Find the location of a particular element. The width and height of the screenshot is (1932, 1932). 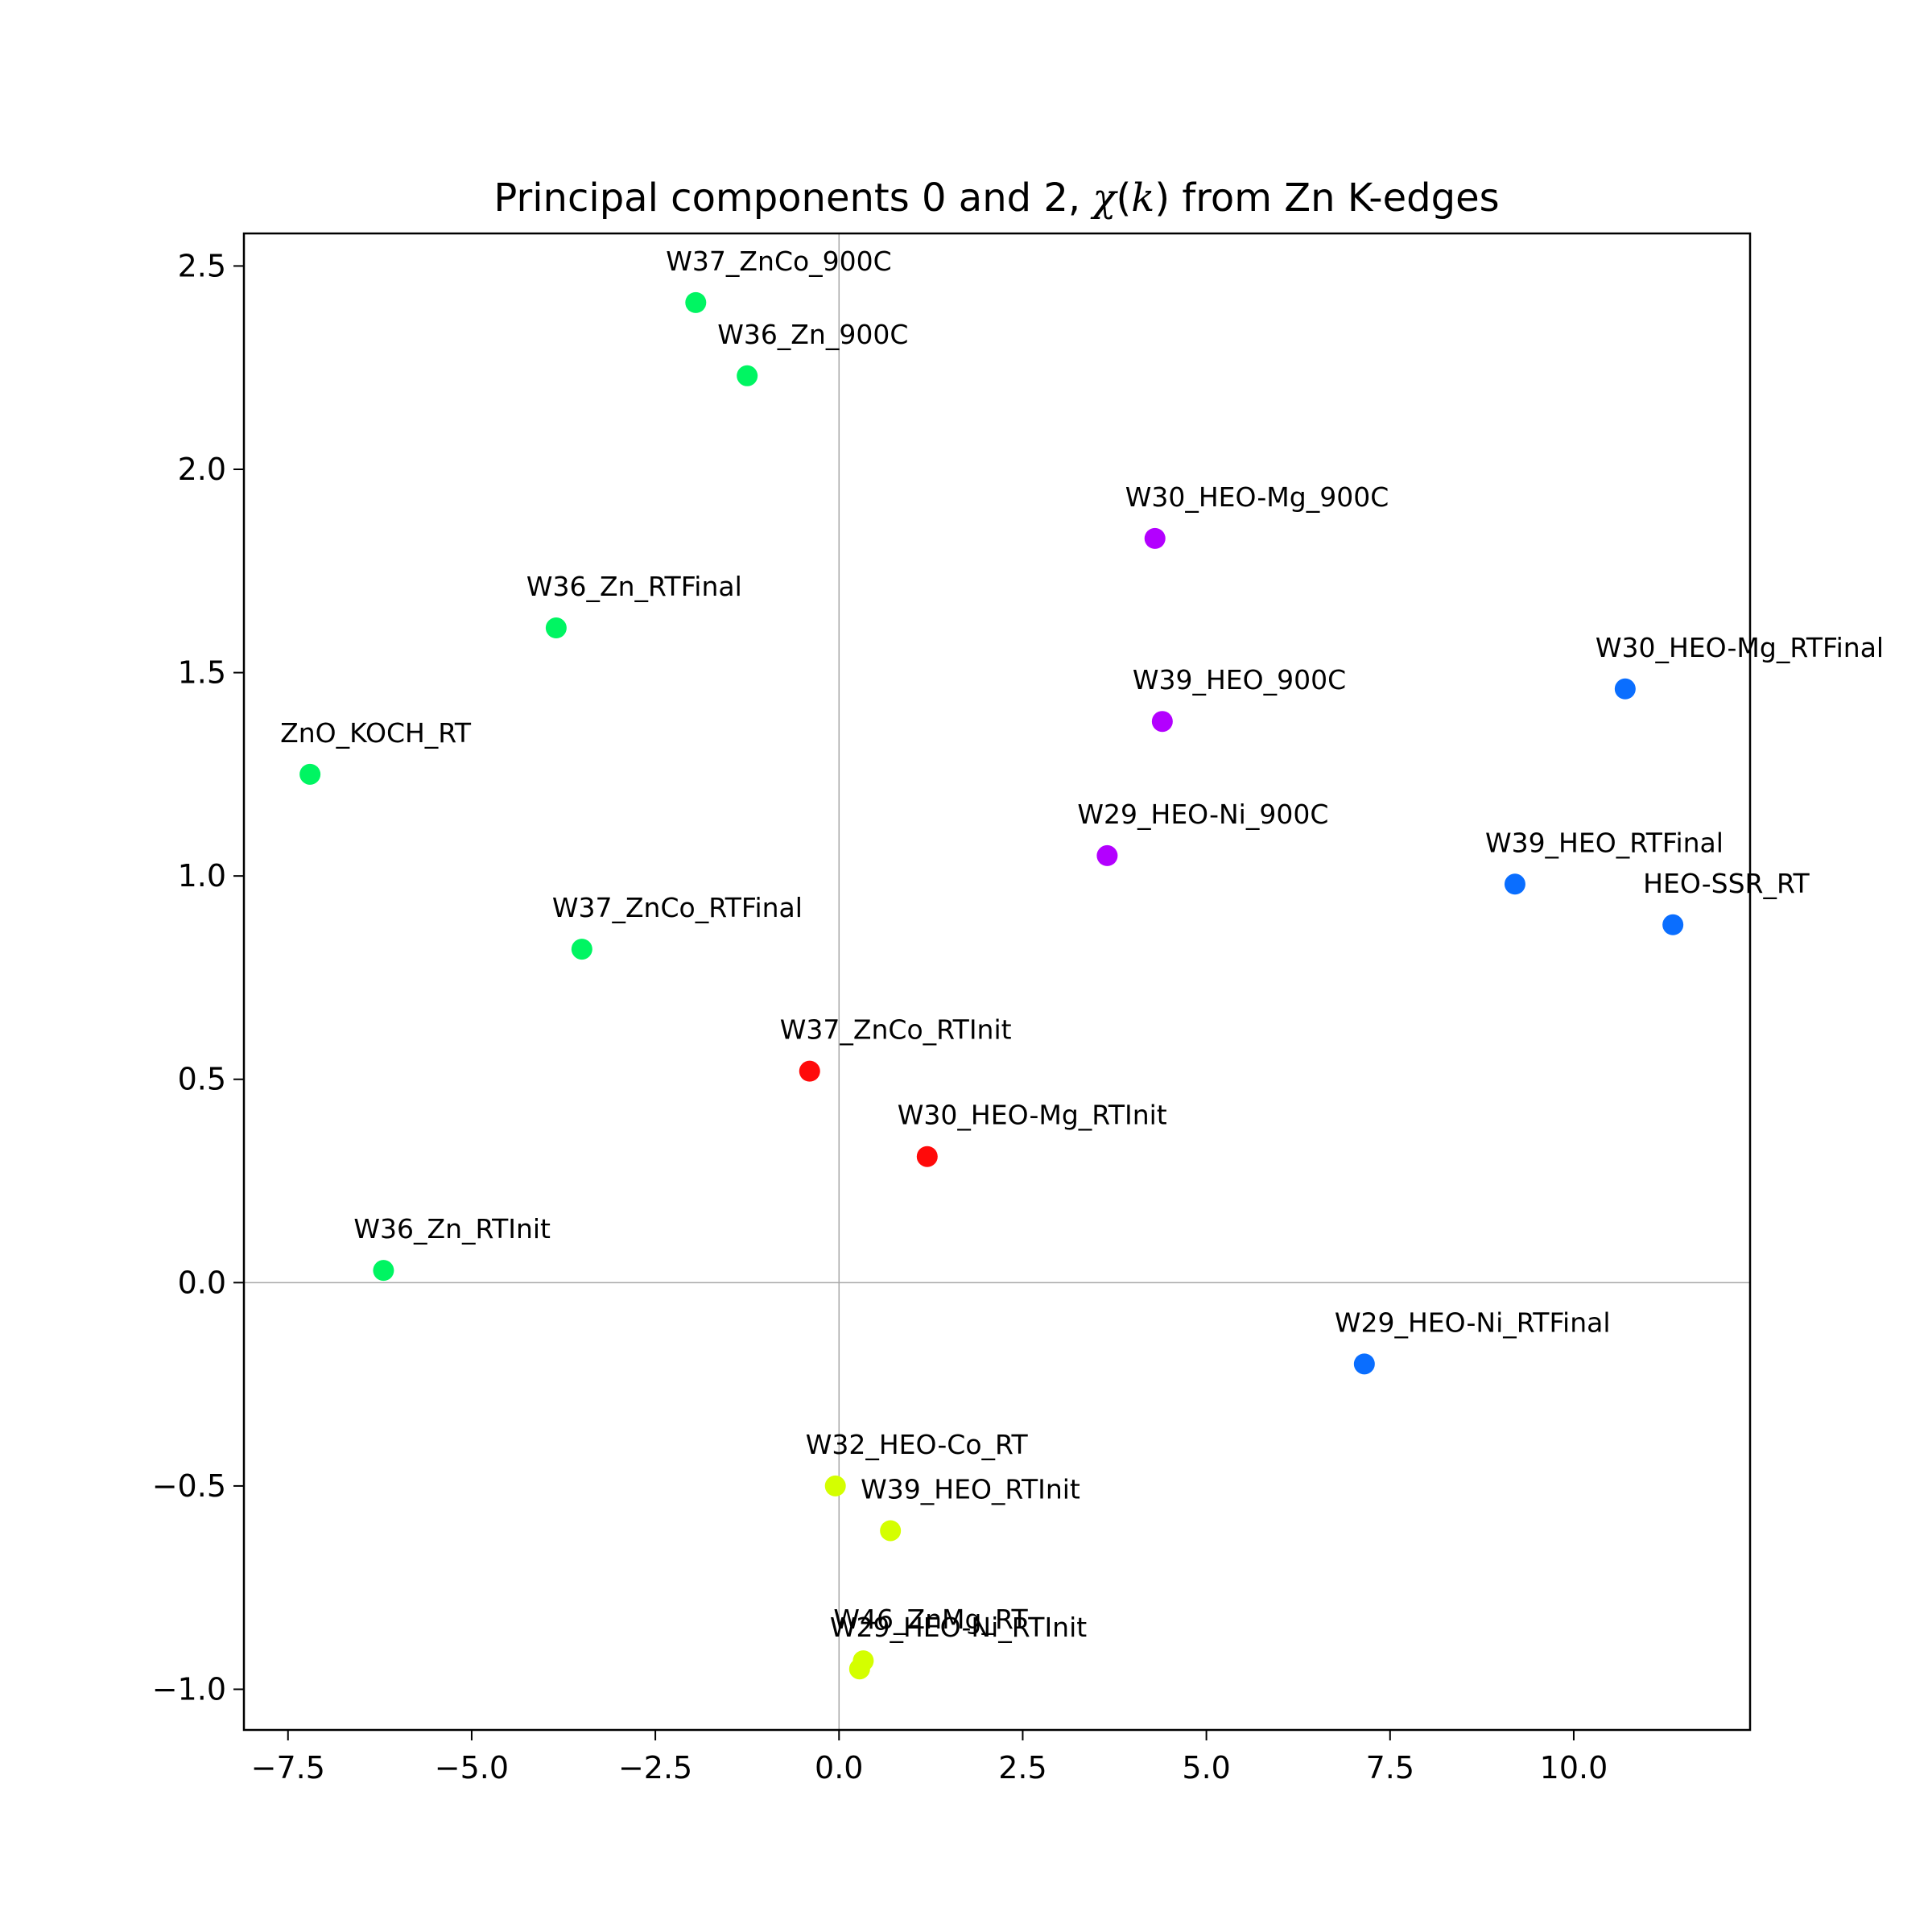

x-tick-label: −7.5 is located at coordinates (288, 1768).